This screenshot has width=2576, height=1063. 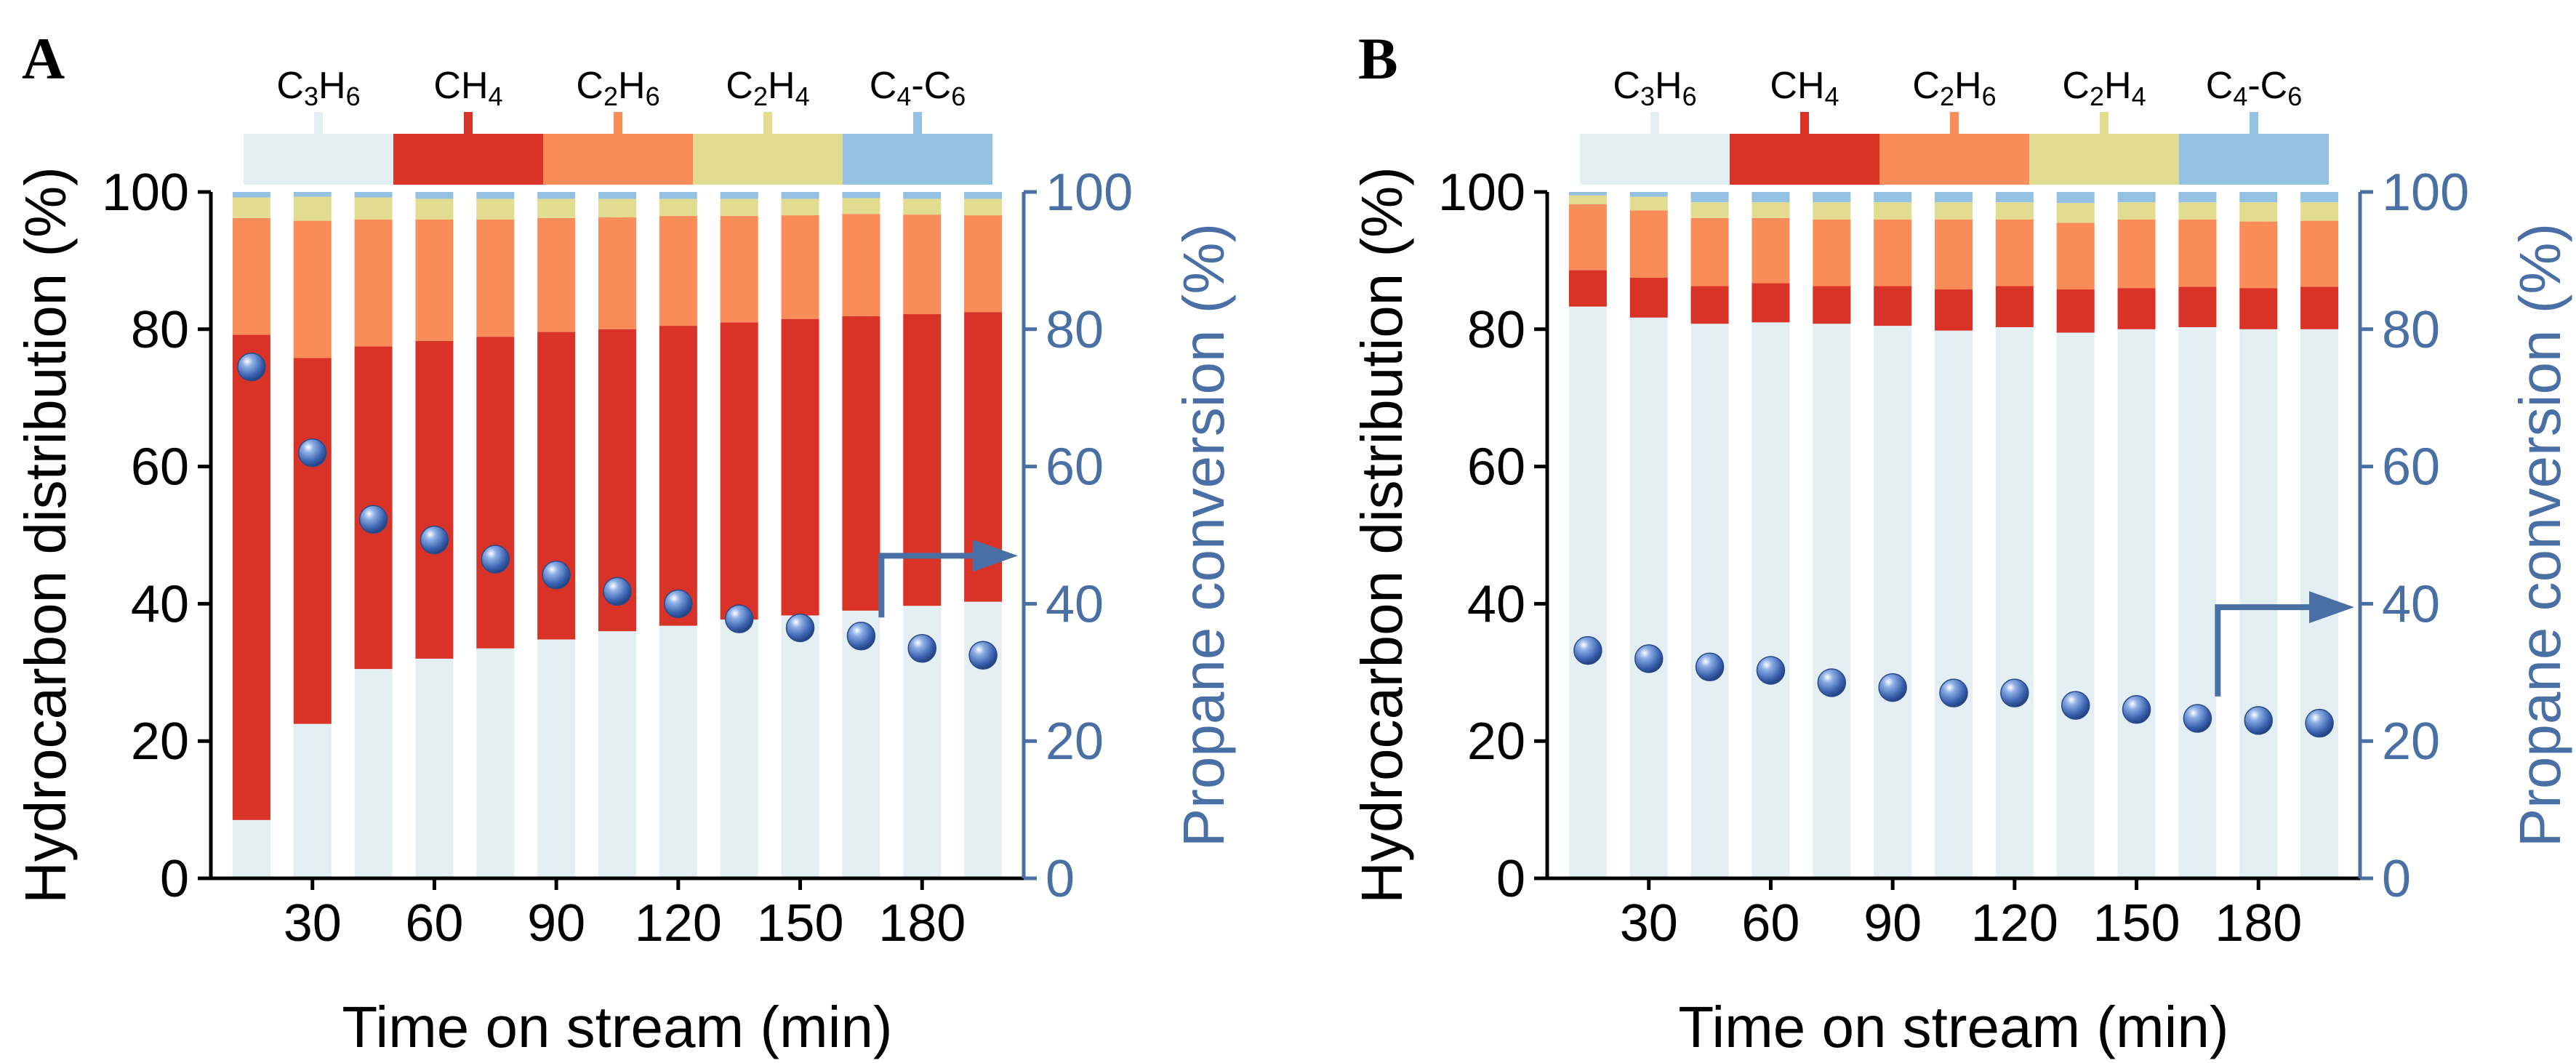 I want to click on legend-label-c3h6: C3H6, so click(x=318, y=88).